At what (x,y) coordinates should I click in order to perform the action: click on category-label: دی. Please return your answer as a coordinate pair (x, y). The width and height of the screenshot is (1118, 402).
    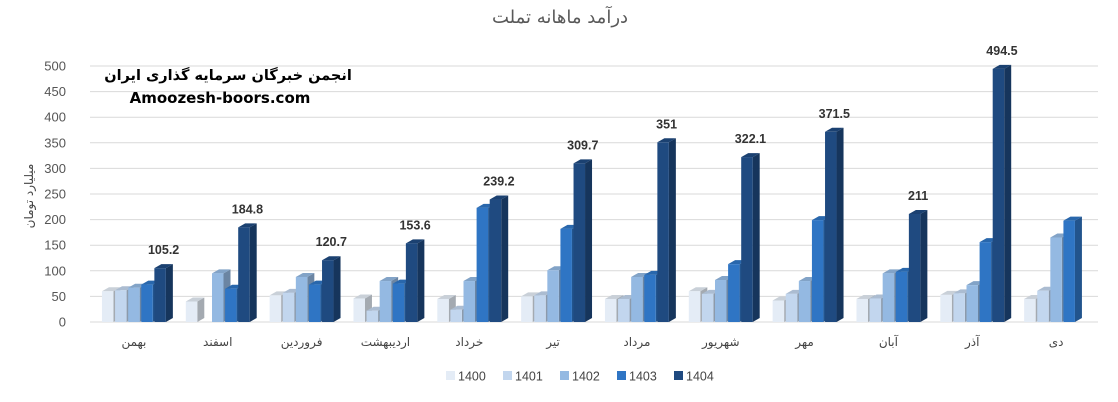
    Looking at the image, I should click on (1056, 342).